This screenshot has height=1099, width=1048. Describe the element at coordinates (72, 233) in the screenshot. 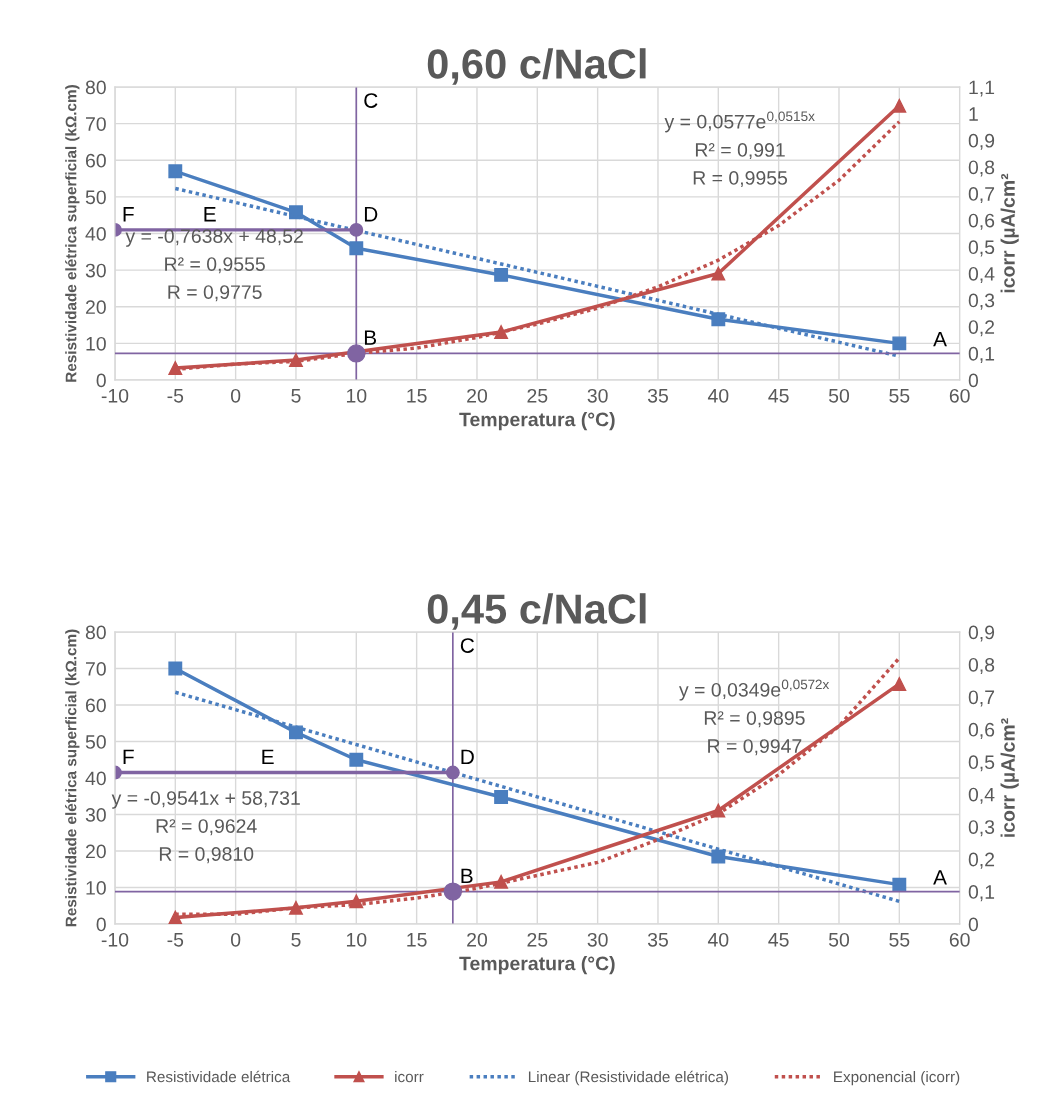

I see `y-axis-title: Resistividade elétrica superficial (kΩ.cm)` at that location.